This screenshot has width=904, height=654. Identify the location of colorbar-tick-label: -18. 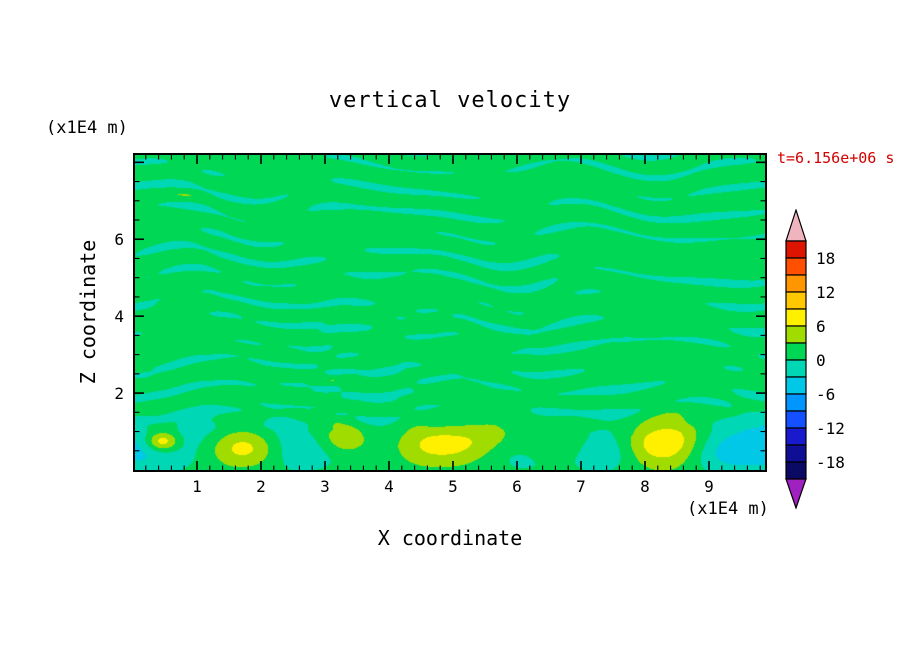
(830, 462).